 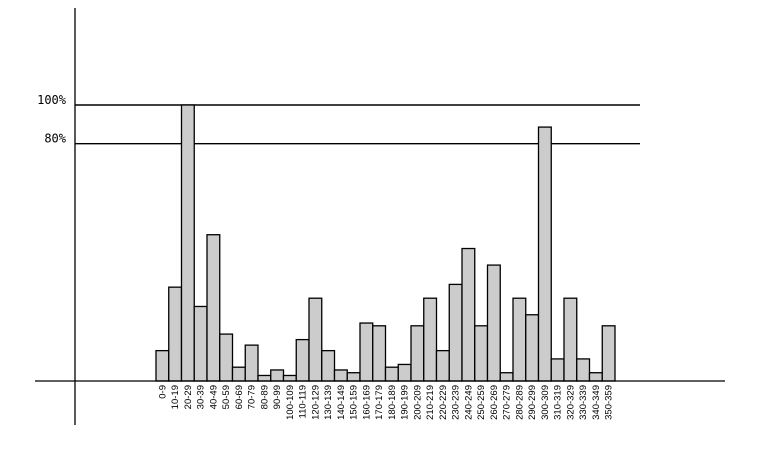 What do you see at coordinates (519, 402) in the screenshot?
I see `x-tick-label: 280-289` at bounding box center [519, 402].